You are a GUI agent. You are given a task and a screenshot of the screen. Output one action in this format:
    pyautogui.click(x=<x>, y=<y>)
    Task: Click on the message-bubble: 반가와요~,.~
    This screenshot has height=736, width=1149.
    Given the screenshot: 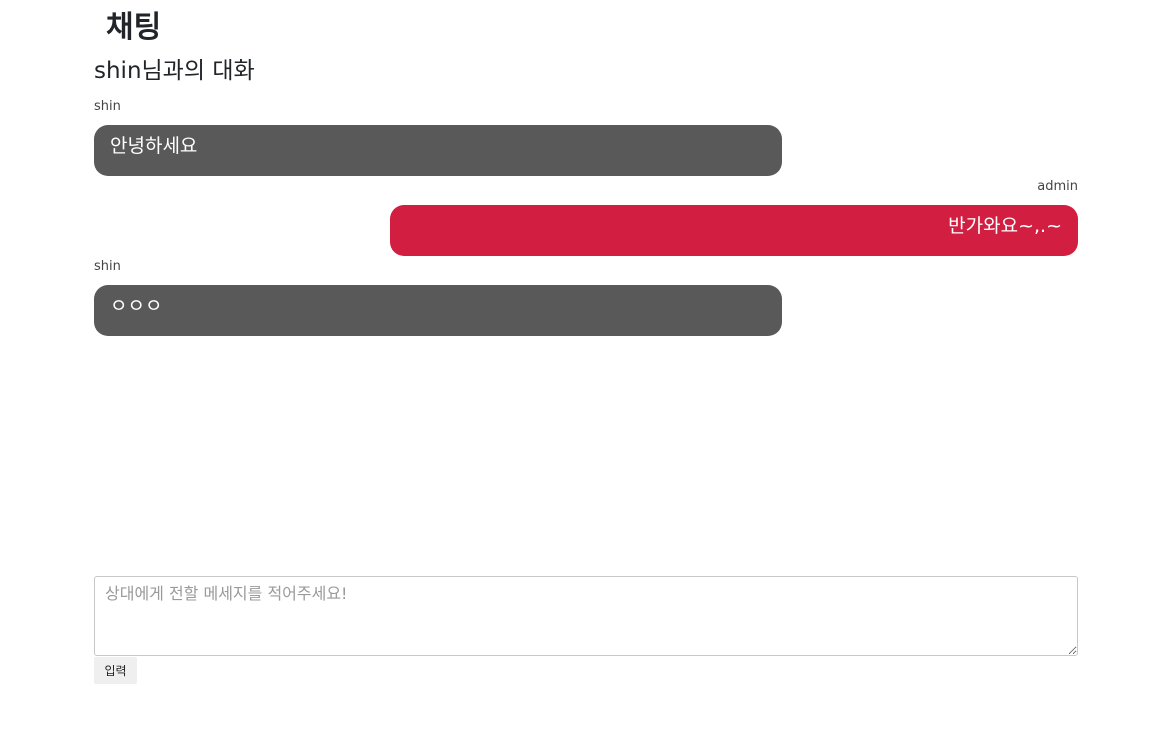 What is the action you would take?
    pyautogui.click(x=734, y=230)
    